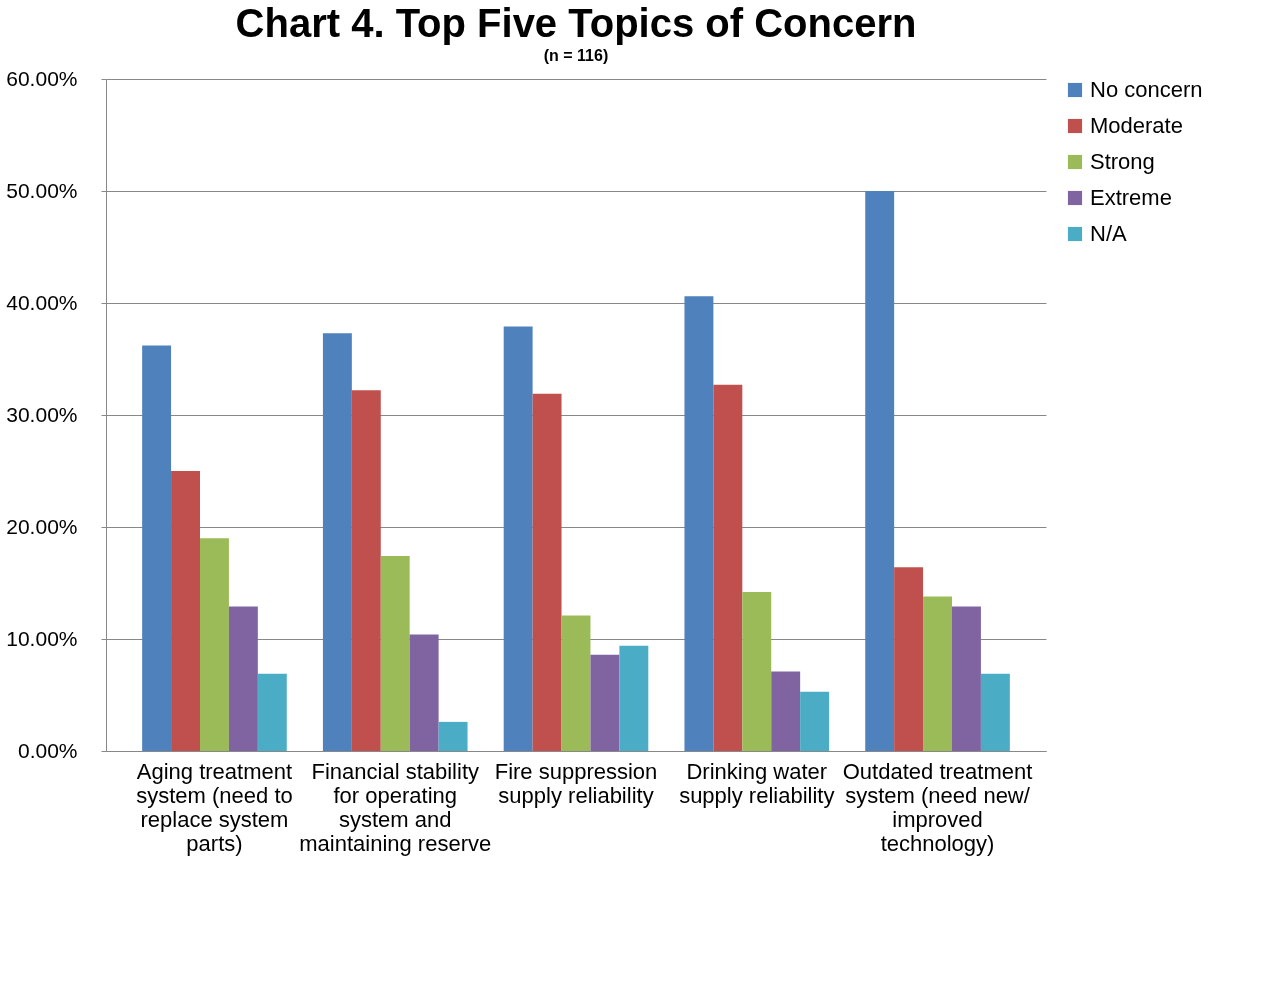  Describe the element at coordinates (576, 783) in the screenshot. I see `x-tick-label: Fire suppression supply reliability` at that location.